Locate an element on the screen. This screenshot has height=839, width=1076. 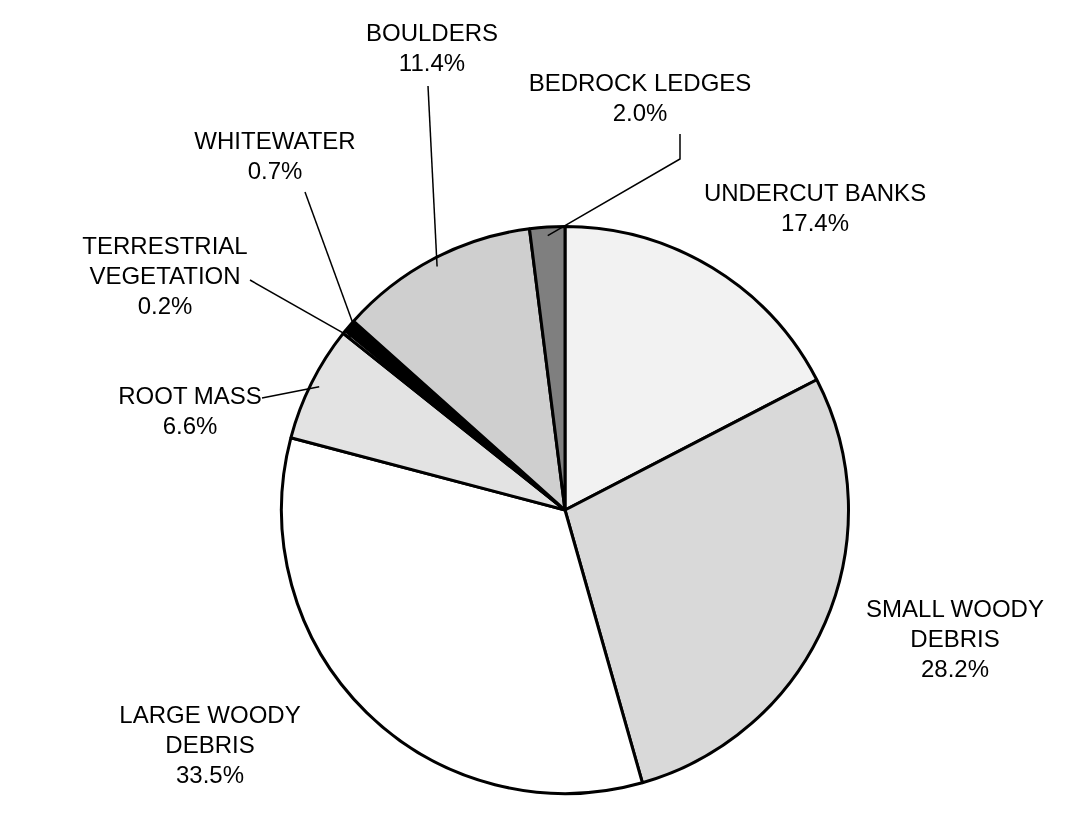
data-label: 2.0% is located at coordinates (640, 112).